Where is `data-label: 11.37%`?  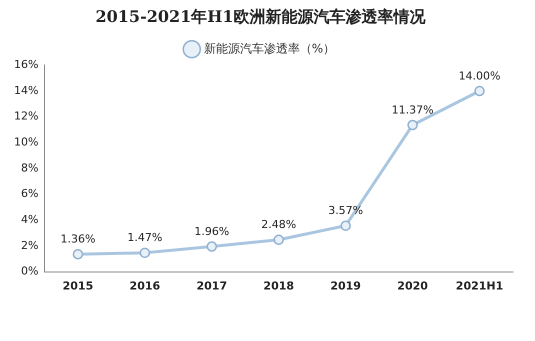
data-label: 11.37% is located at coordinates (413, 109).